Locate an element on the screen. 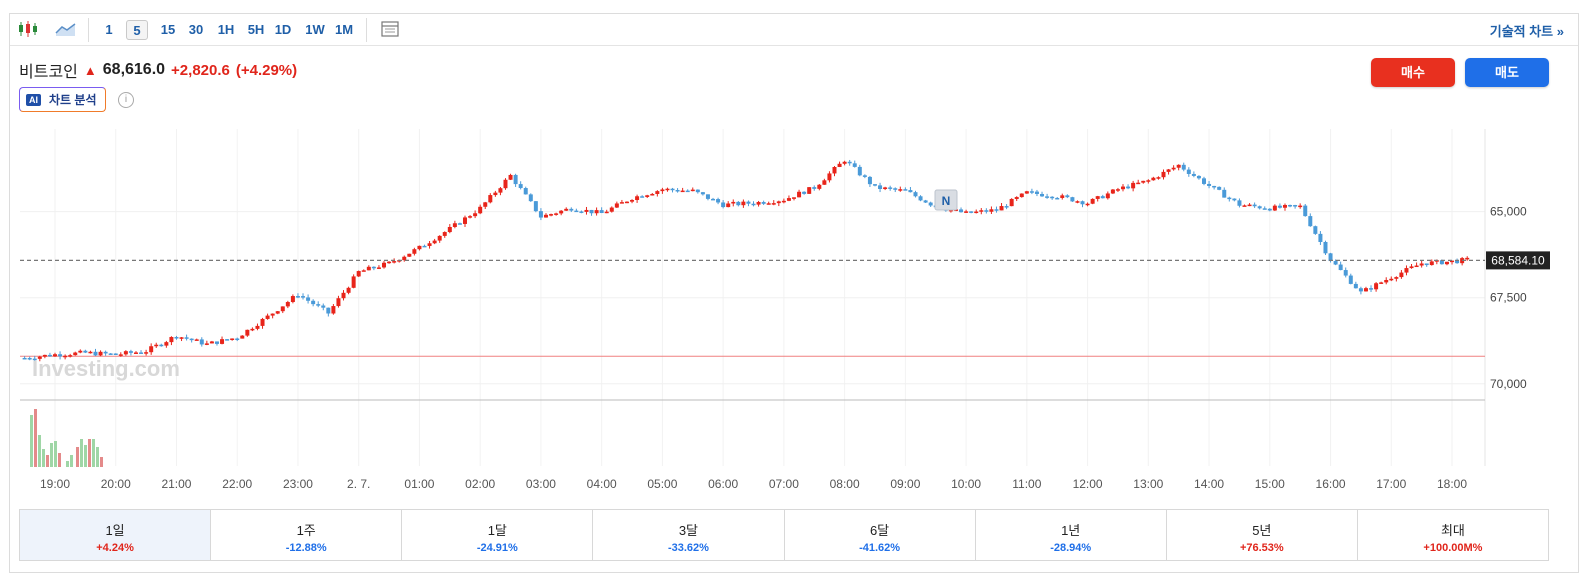  timeframe-5: 5 is located at coordinates (137, 30).